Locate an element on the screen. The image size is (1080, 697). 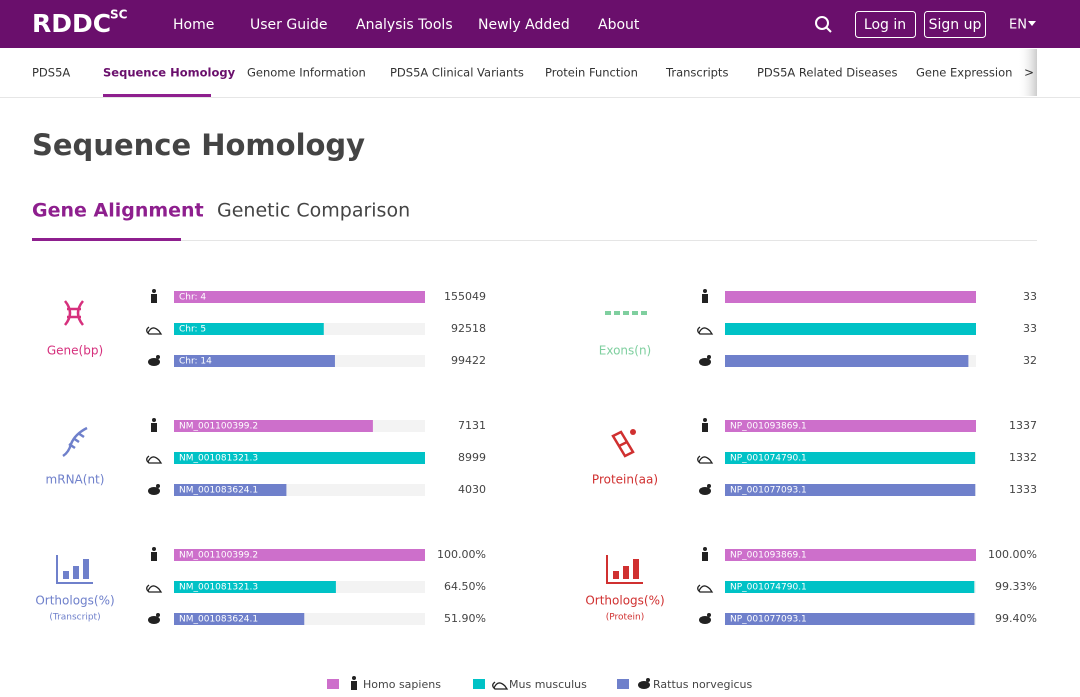
bar-value: 99.33% is located at coordinates (1016, 586).